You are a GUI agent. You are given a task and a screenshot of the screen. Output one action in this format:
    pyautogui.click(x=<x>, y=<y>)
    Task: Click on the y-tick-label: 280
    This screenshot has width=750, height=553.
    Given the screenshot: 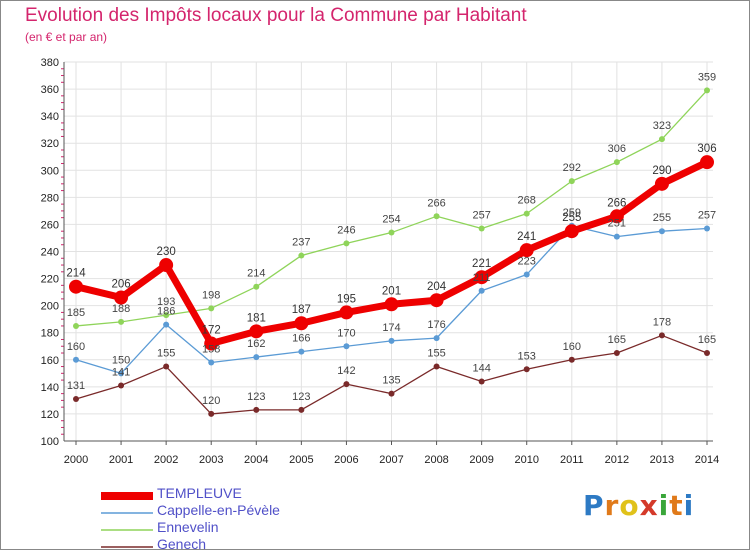 What is the action you would take?
    pyautogui.click(x=50, y=198)
    